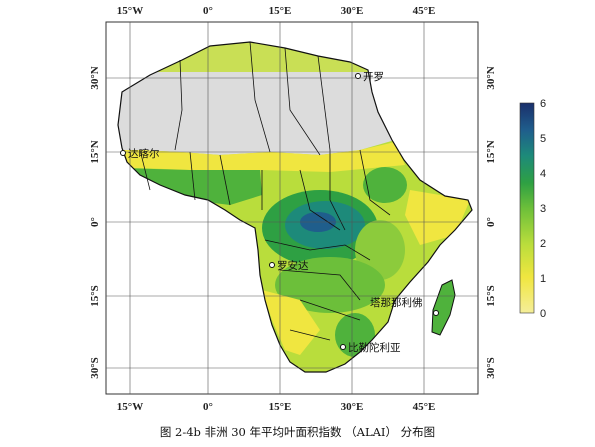 The height and width of the screenshot is (447, 595). I want to click on lon-label-bottom: 15°E, so click(280, 407).